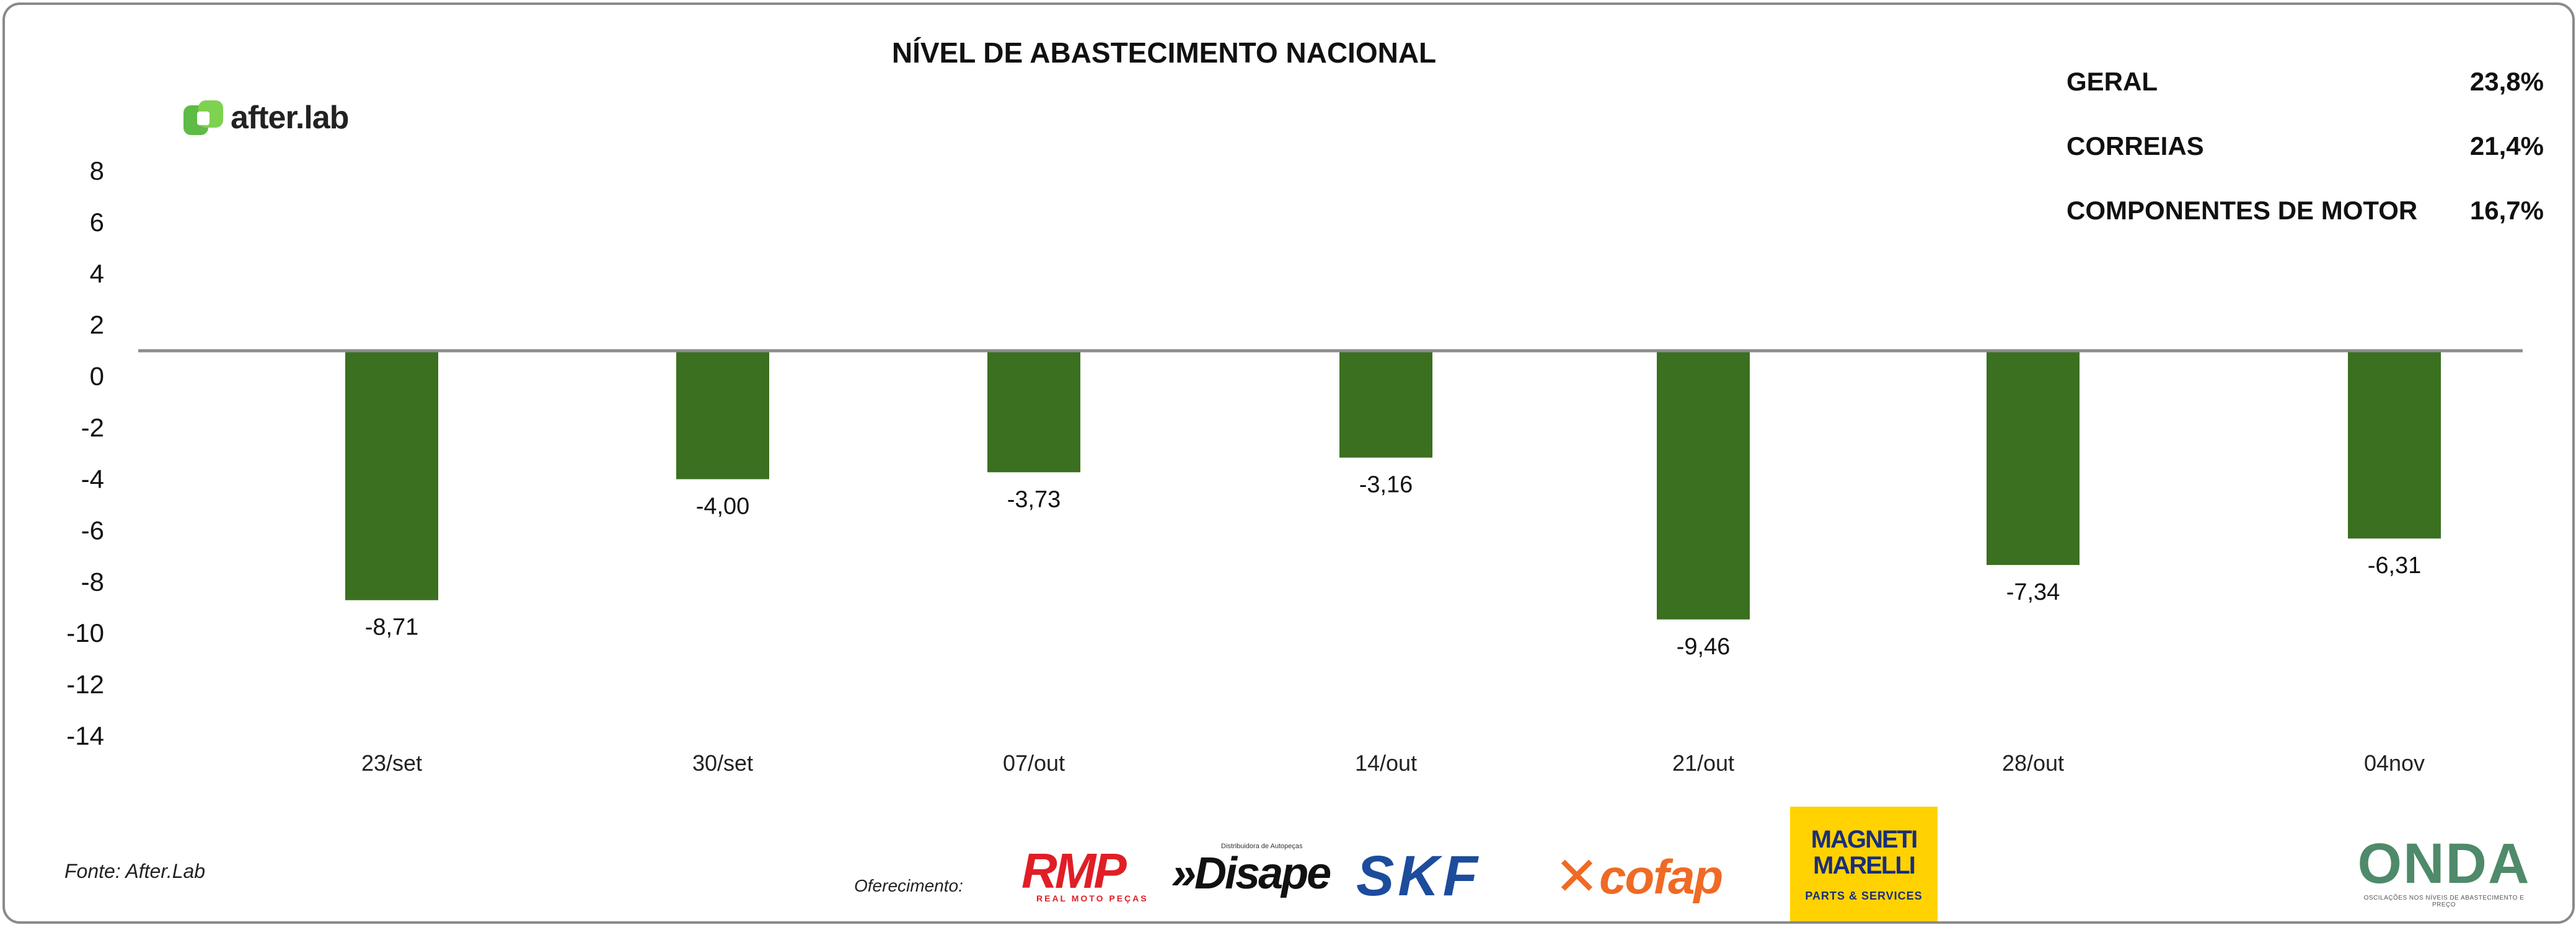 The image size is (2576, 925). Describe the element at coordinates (203, 117) in the screenshot. I see `afterlab-logo-icon` at that location.